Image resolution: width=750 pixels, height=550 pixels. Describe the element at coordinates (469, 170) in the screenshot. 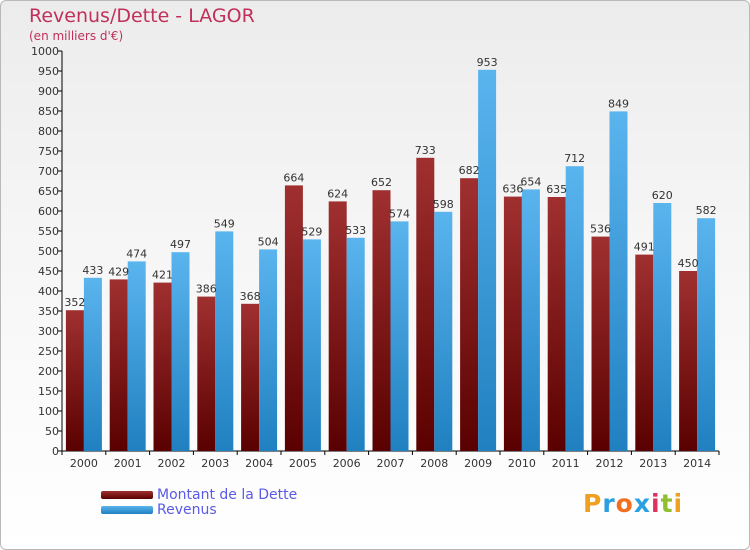

I see `value-label-dette: 682` at that location.